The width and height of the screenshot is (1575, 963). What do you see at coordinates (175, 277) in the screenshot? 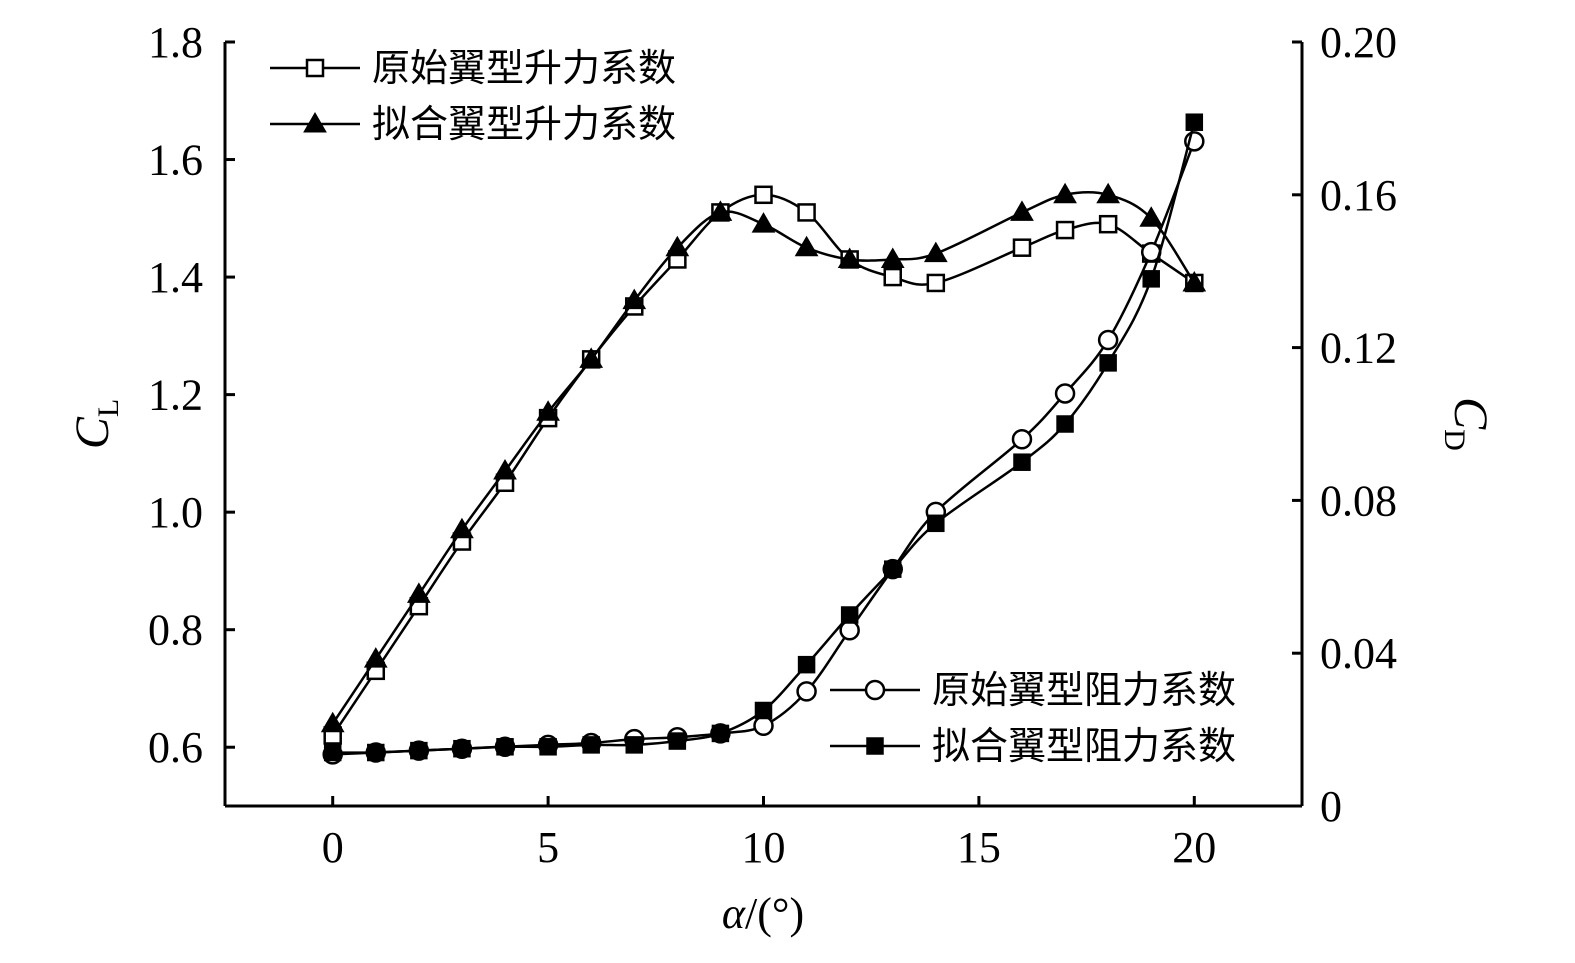
I see `left-y-tick-label: 1.4` at bounding box center [175, 277].